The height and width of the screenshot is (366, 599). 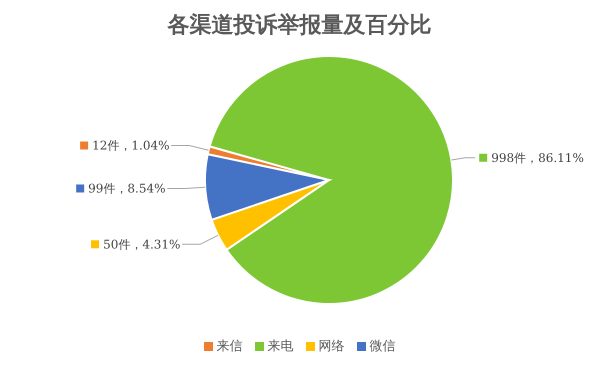 What do you see at coordinates (299, 26) in the screenshot?
I see `chart-title: 各渠道投诉举报量及百分比` at bounding box center [299, 26].